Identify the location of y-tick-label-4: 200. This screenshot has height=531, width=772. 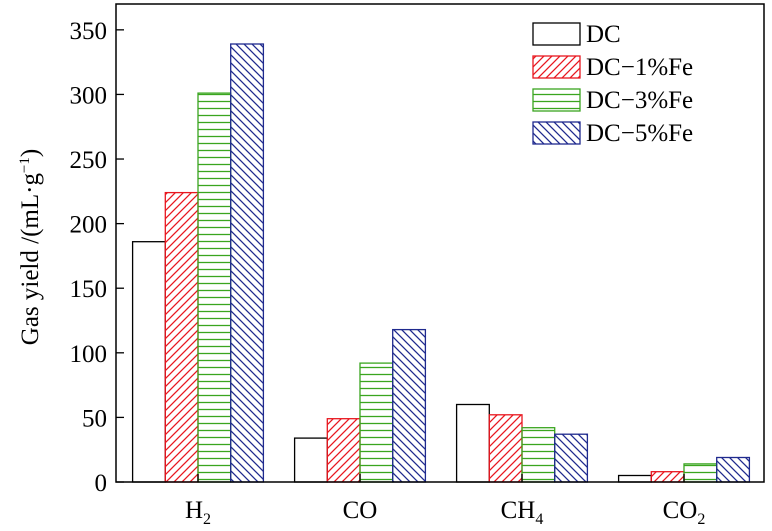
(89, 225).